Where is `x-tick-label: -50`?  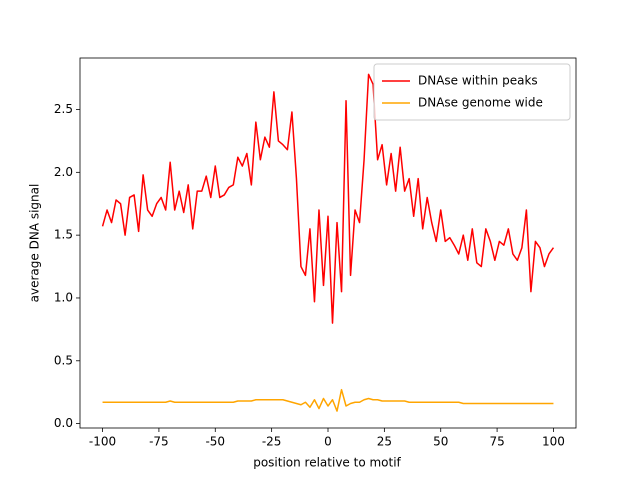
x-tick-label: -50 is located at coordinates (215, 442).